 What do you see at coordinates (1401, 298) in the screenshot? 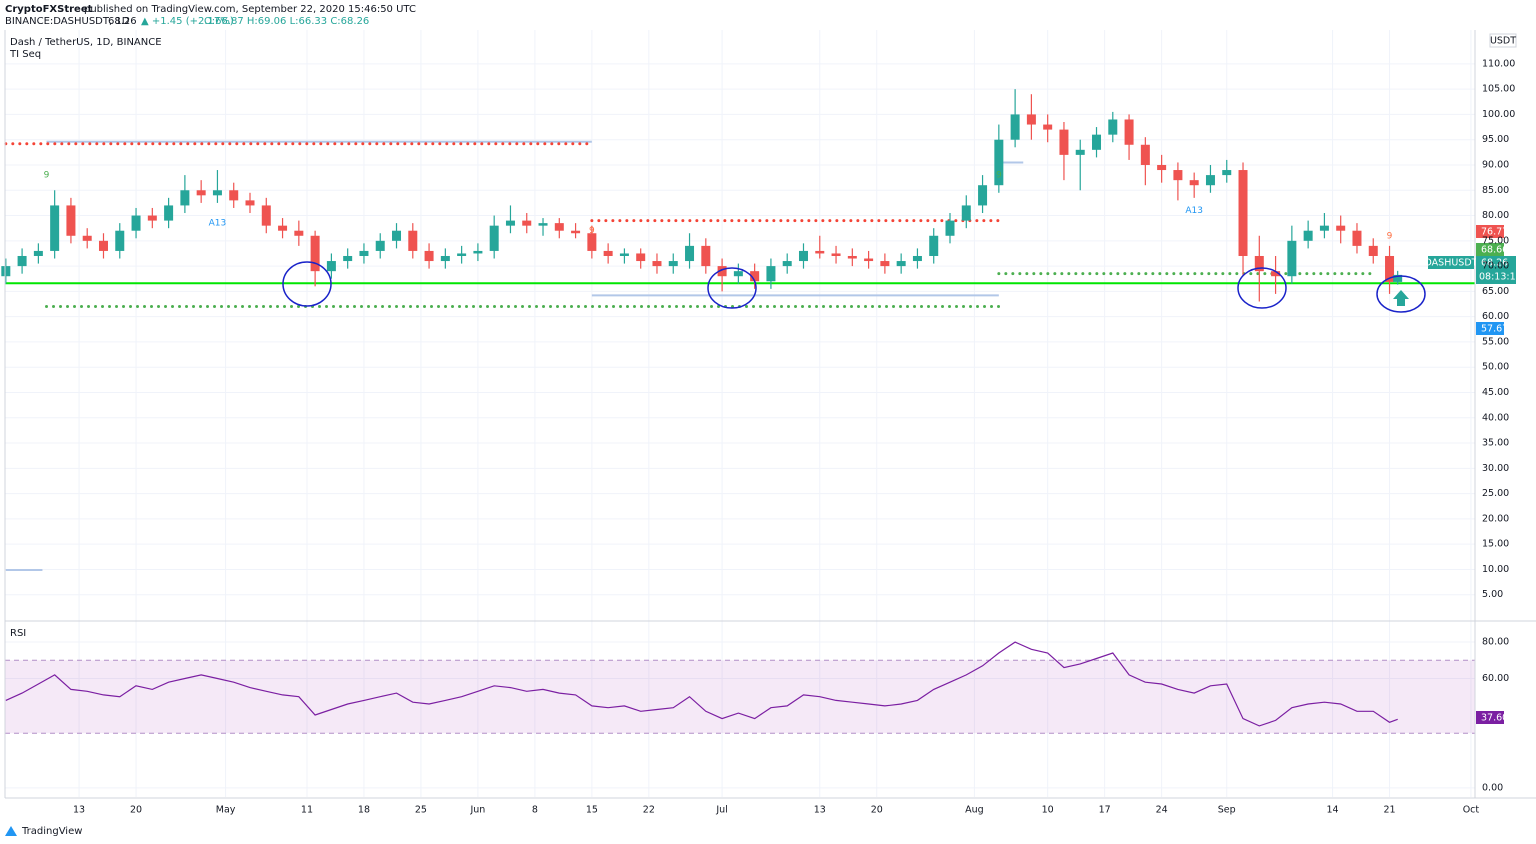
I see `arrow-up` at bounding box center [1401, 298].